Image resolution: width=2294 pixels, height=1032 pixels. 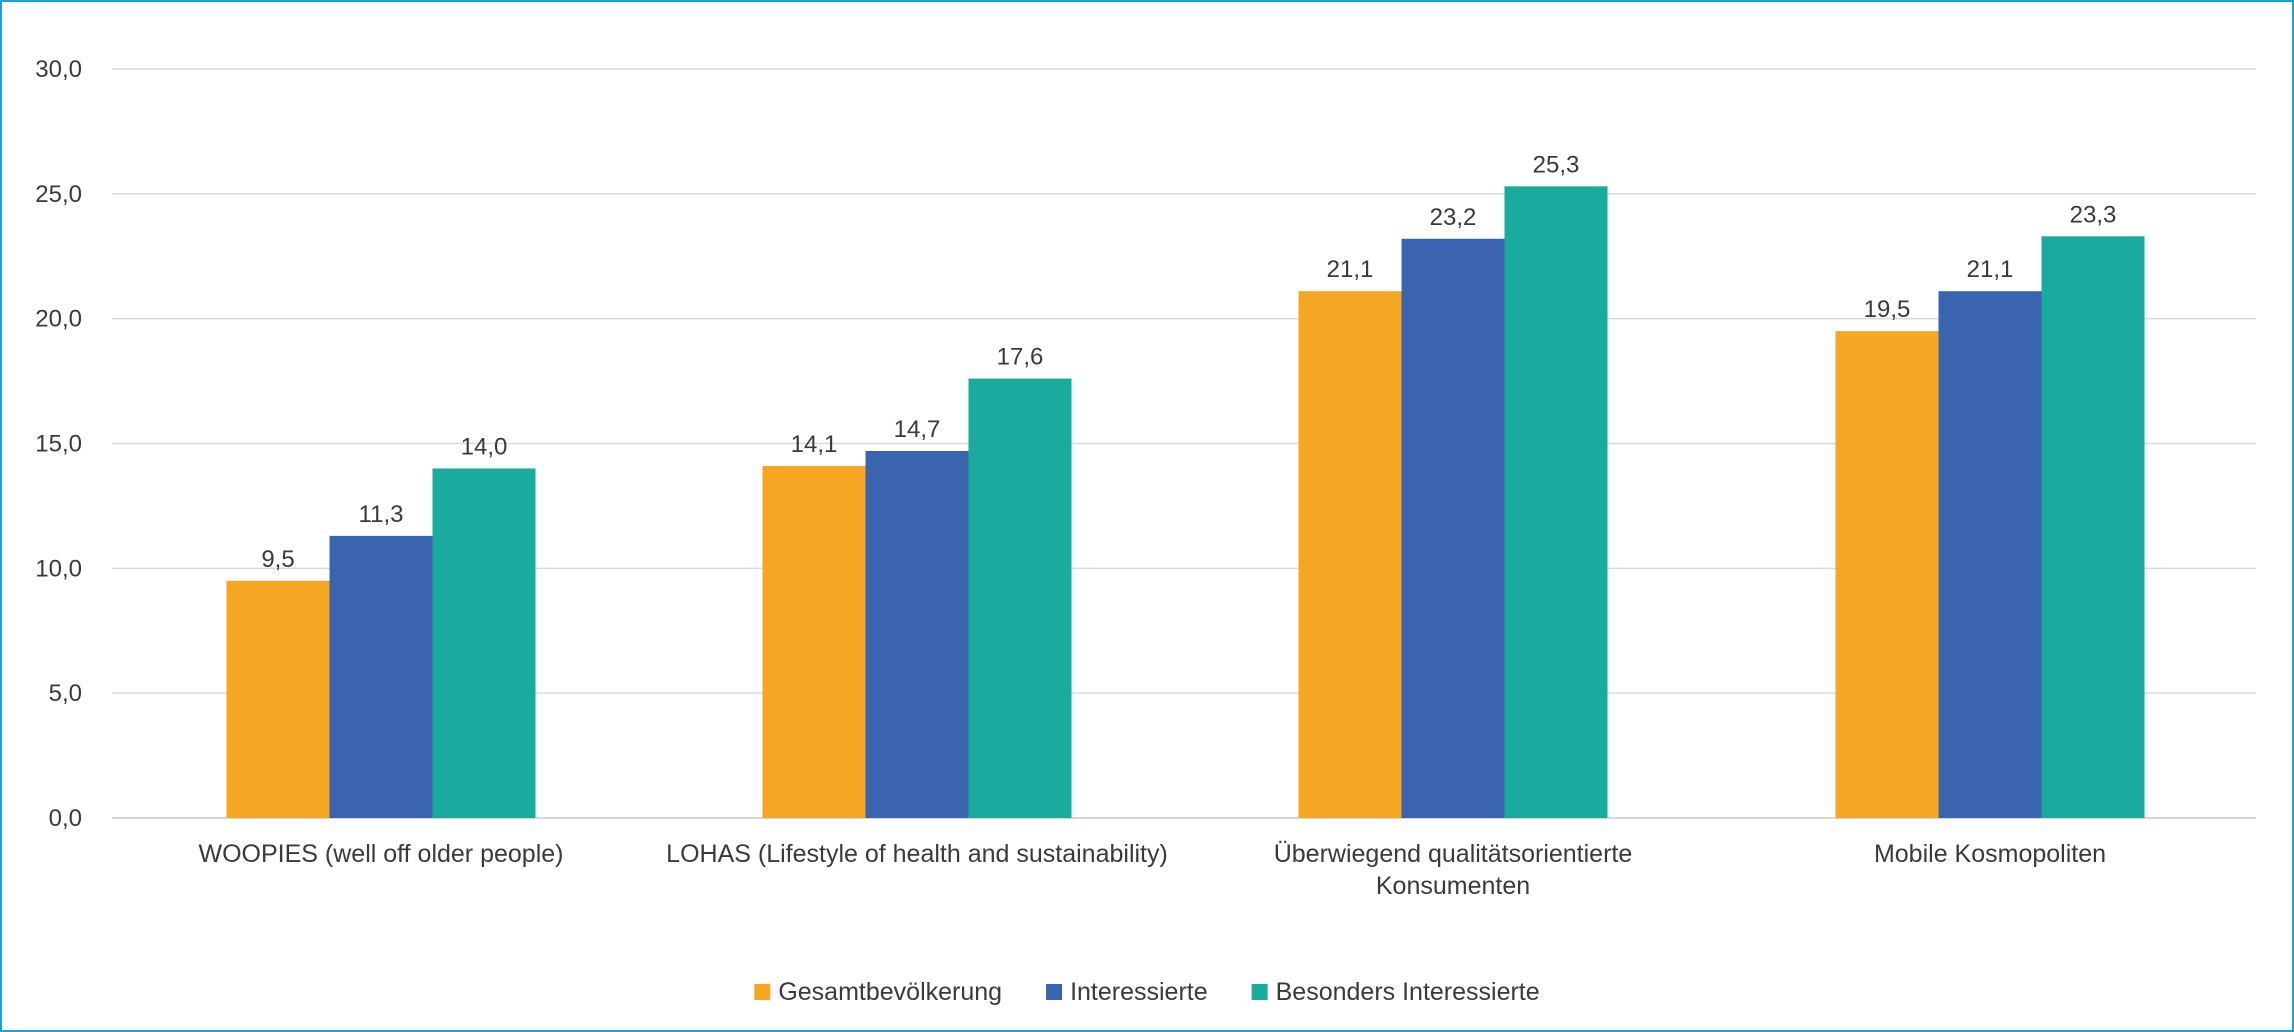 What do you see at coordinates (1020, 357) in the screenshot?
I see `data-label: 17,6` at bounding box center [1020, 357].